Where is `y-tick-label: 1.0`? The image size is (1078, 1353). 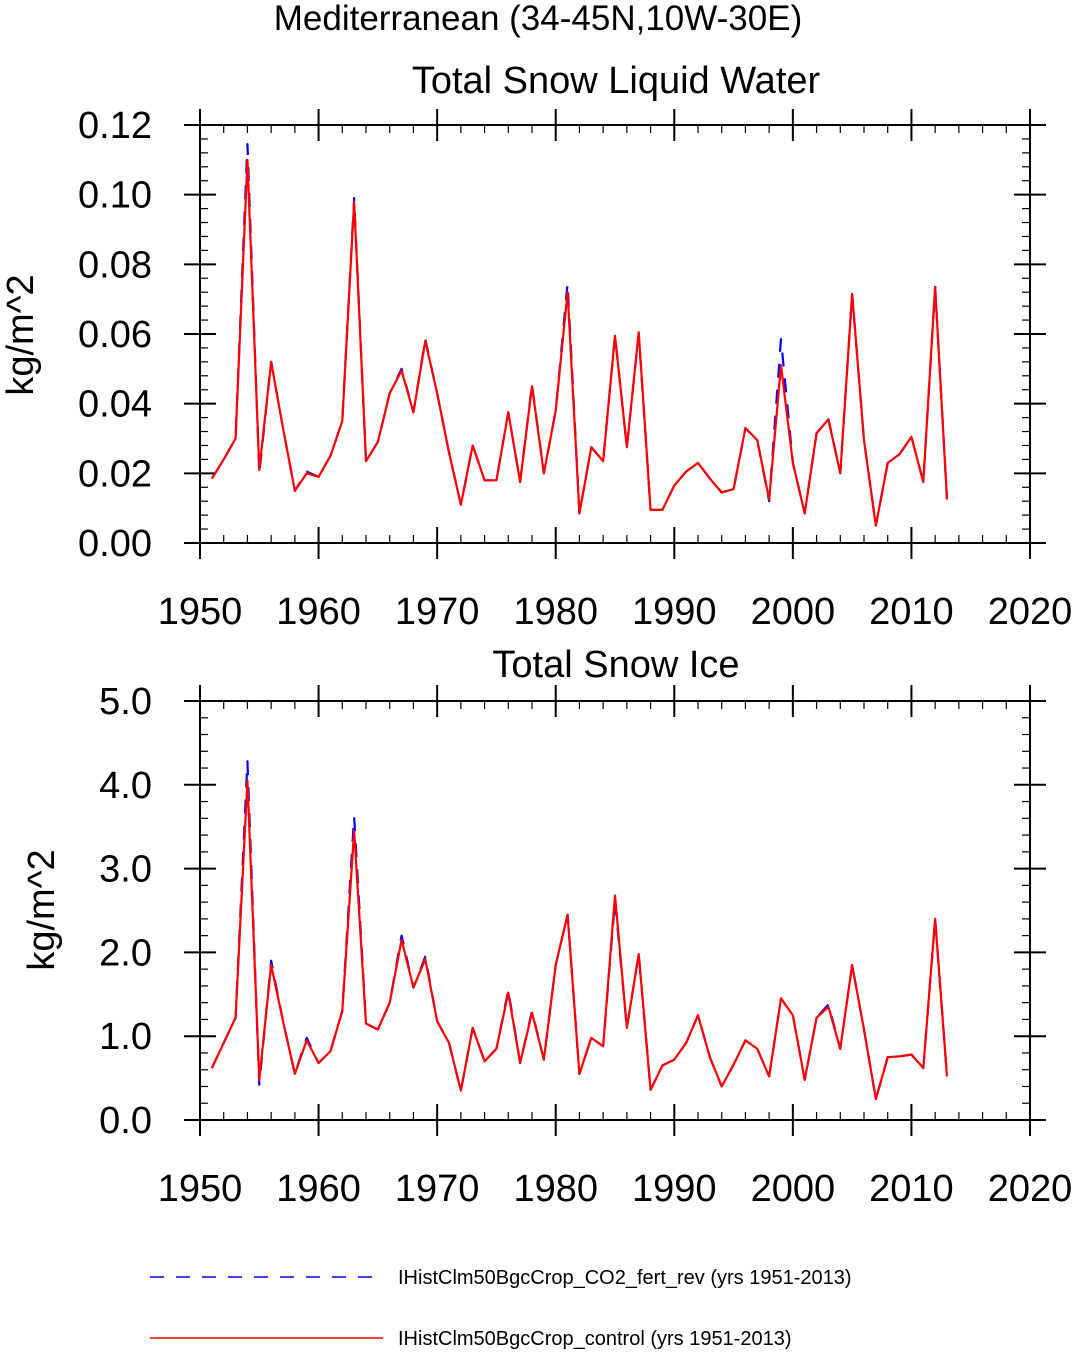
y-tick-label: 1.0 is located at coordinates (125, 1037).